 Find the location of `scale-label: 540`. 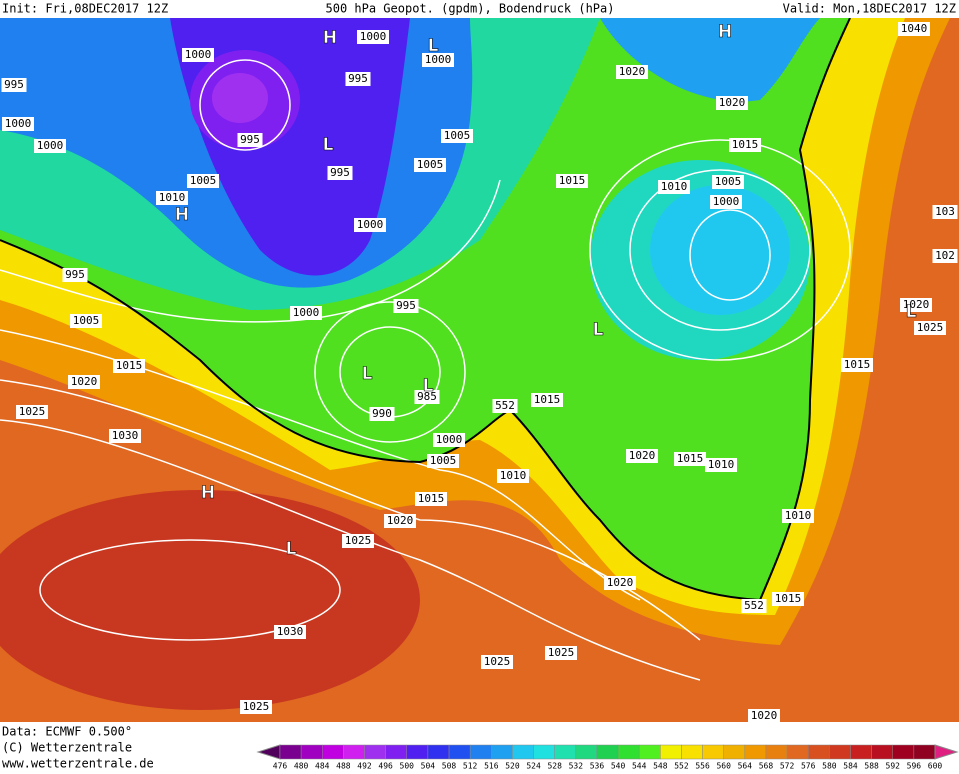

scale-label: 540 is located at coordinates (618, 766).